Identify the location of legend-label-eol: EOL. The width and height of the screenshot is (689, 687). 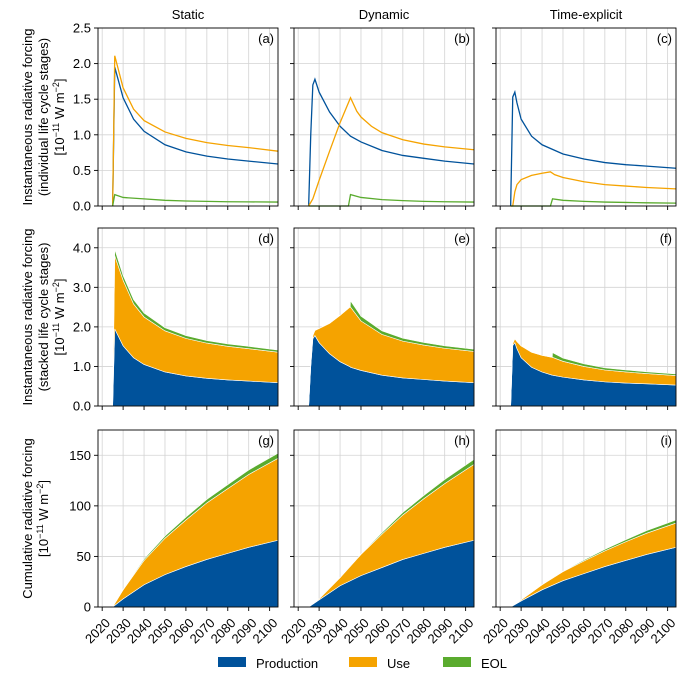
(494, 663).